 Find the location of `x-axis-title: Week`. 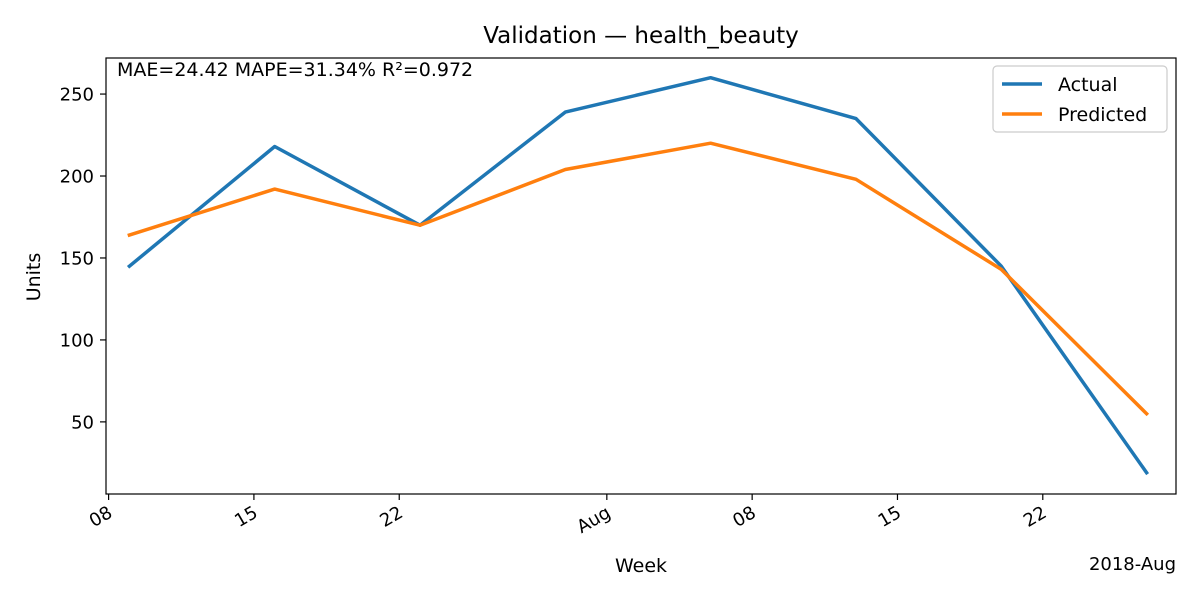

x-axis-title: Week is located at coordinates (641, 566).